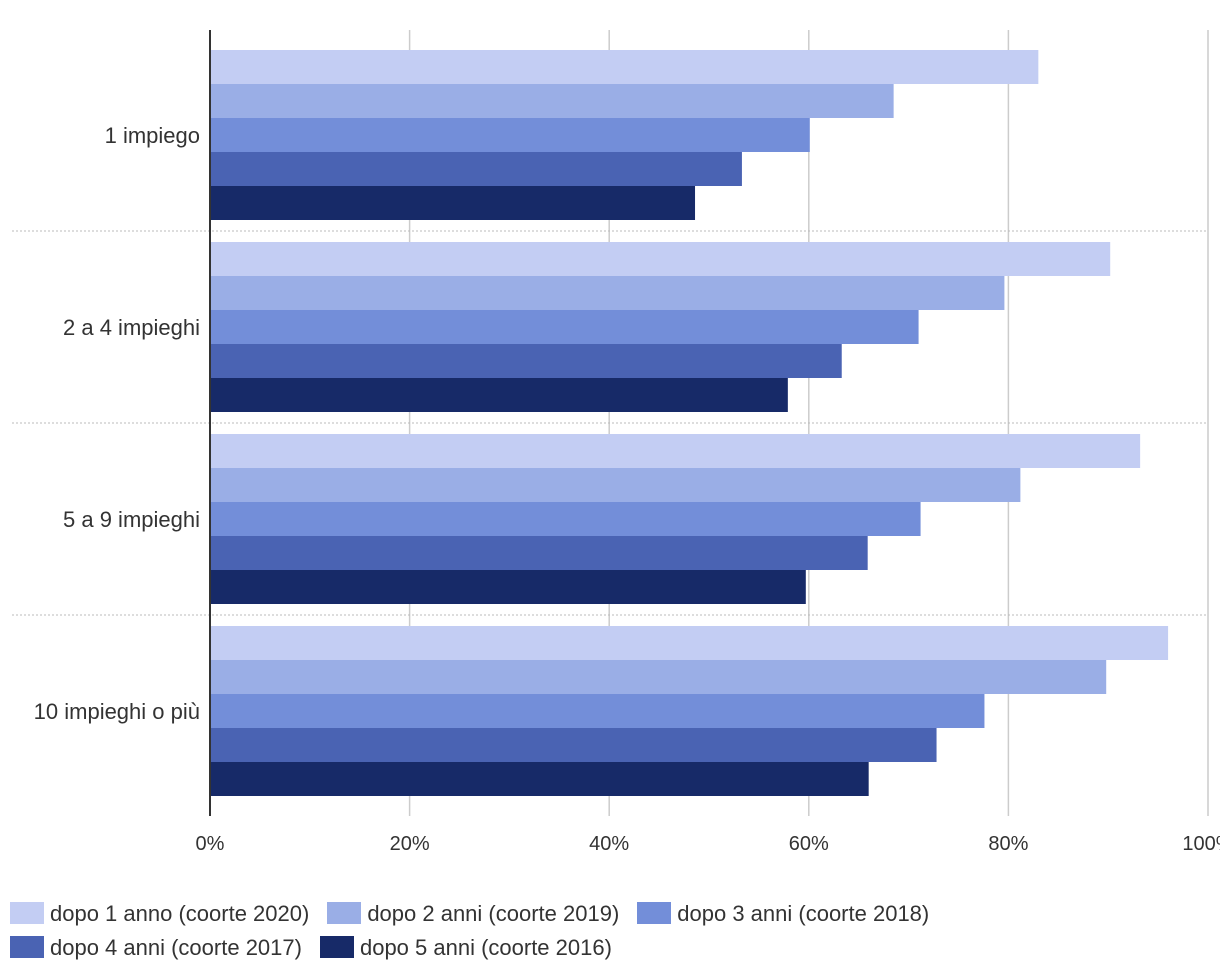 This screenshot has height=980, width=1220. I want to click on legend-label: dopo 2 anni (coorte 2019), so click(493, 913).